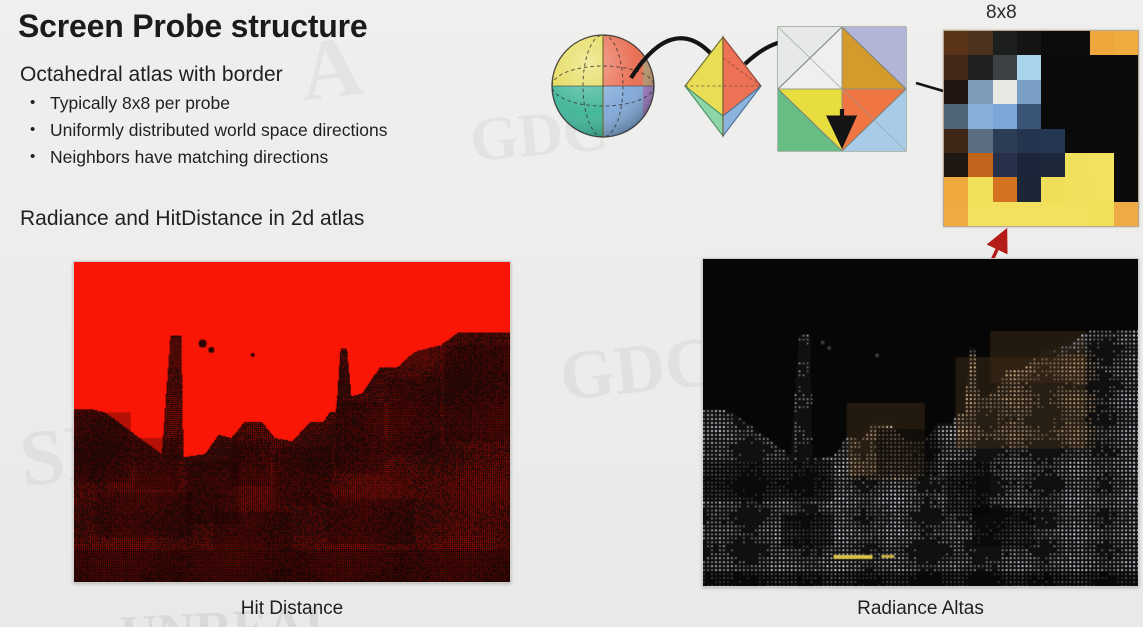  I want to click on octahedron-icon, so click(723, 86).